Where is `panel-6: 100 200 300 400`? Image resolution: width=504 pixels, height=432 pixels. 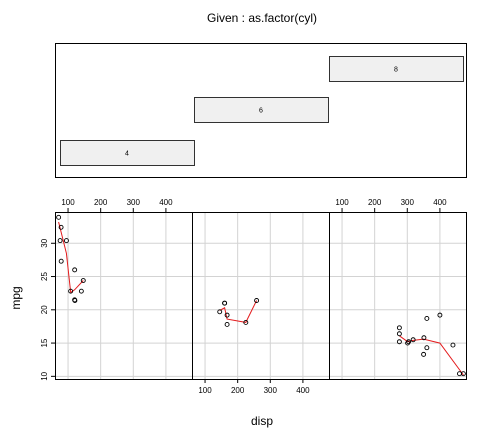
panel-6: 100 200 300 400 is located at coordinates (261, 303).